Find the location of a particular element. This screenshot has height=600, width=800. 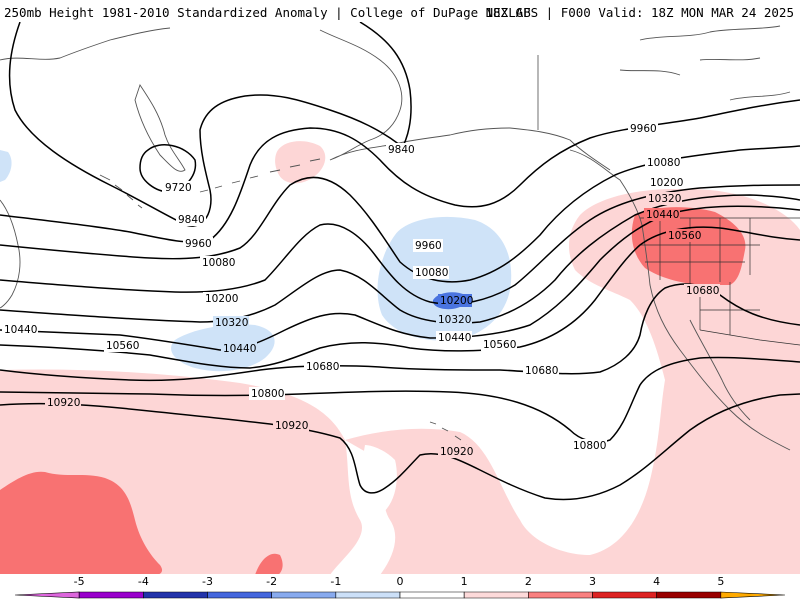

alaska-coastline is located at coordinates (465, 100).